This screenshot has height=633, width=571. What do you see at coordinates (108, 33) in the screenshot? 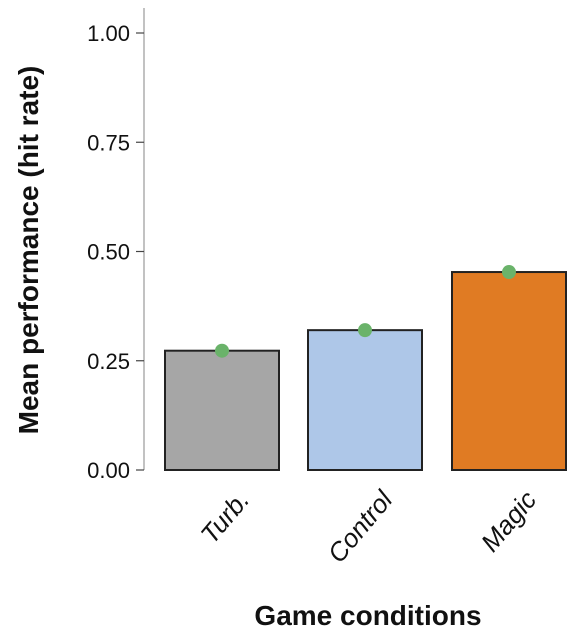
I see `y-tick-label: 1.00` at bounding box center [108, 33].